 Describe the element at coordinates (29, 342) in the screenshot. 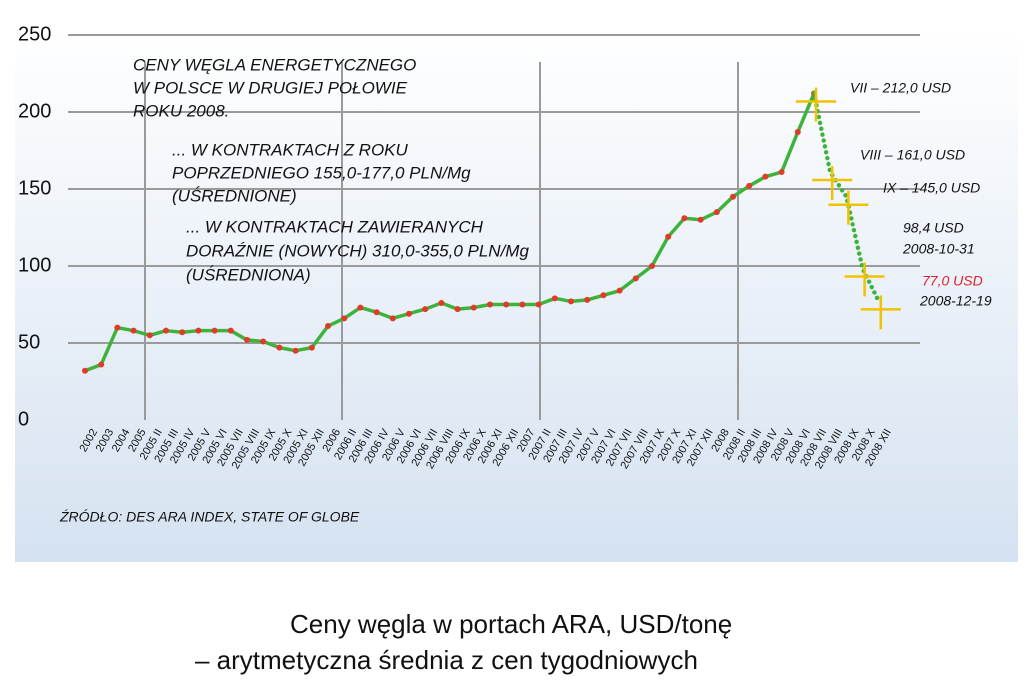

I see `y-tick-label: 50` at that location.